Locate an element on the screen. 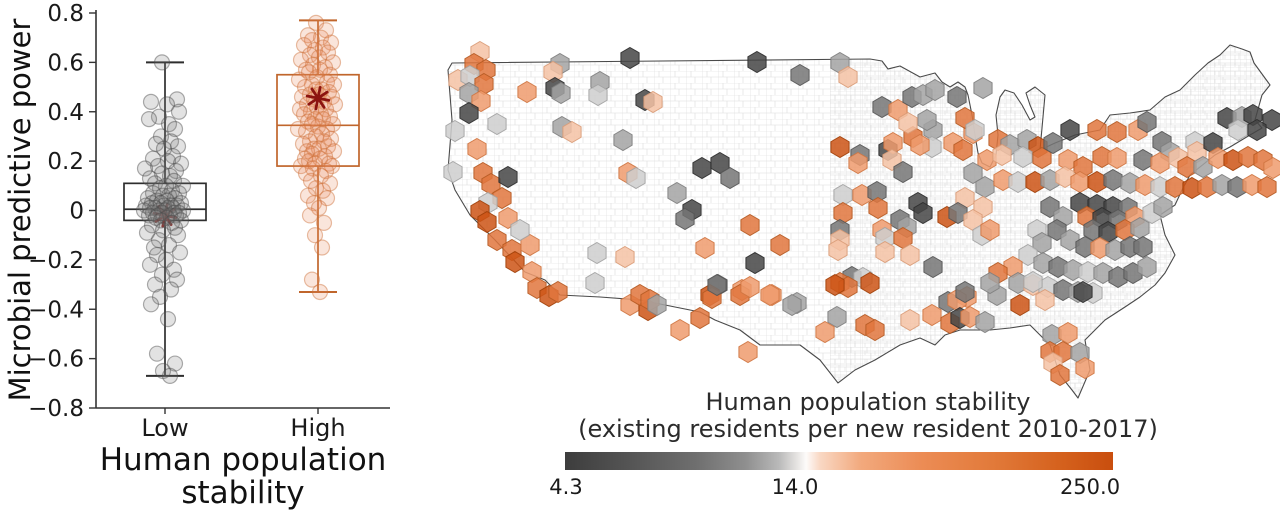  y-tick-label: −0.8 is located at coordinates (56, 409).